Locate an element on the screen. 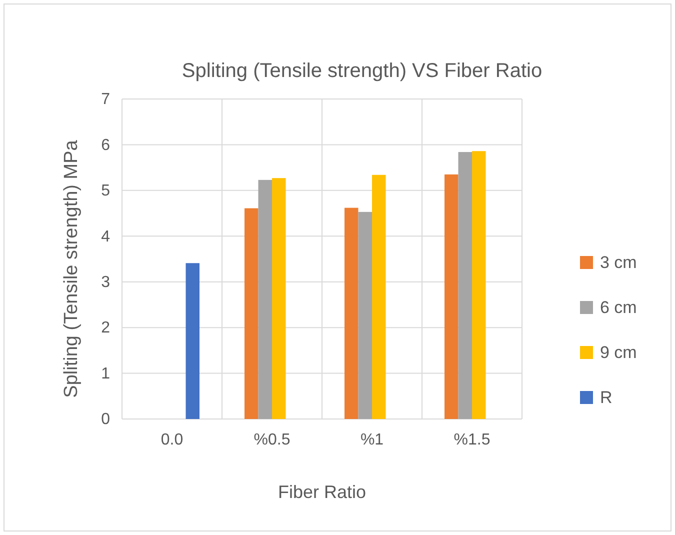  legend-label: 6 cm is located at coordinates (618, 307).